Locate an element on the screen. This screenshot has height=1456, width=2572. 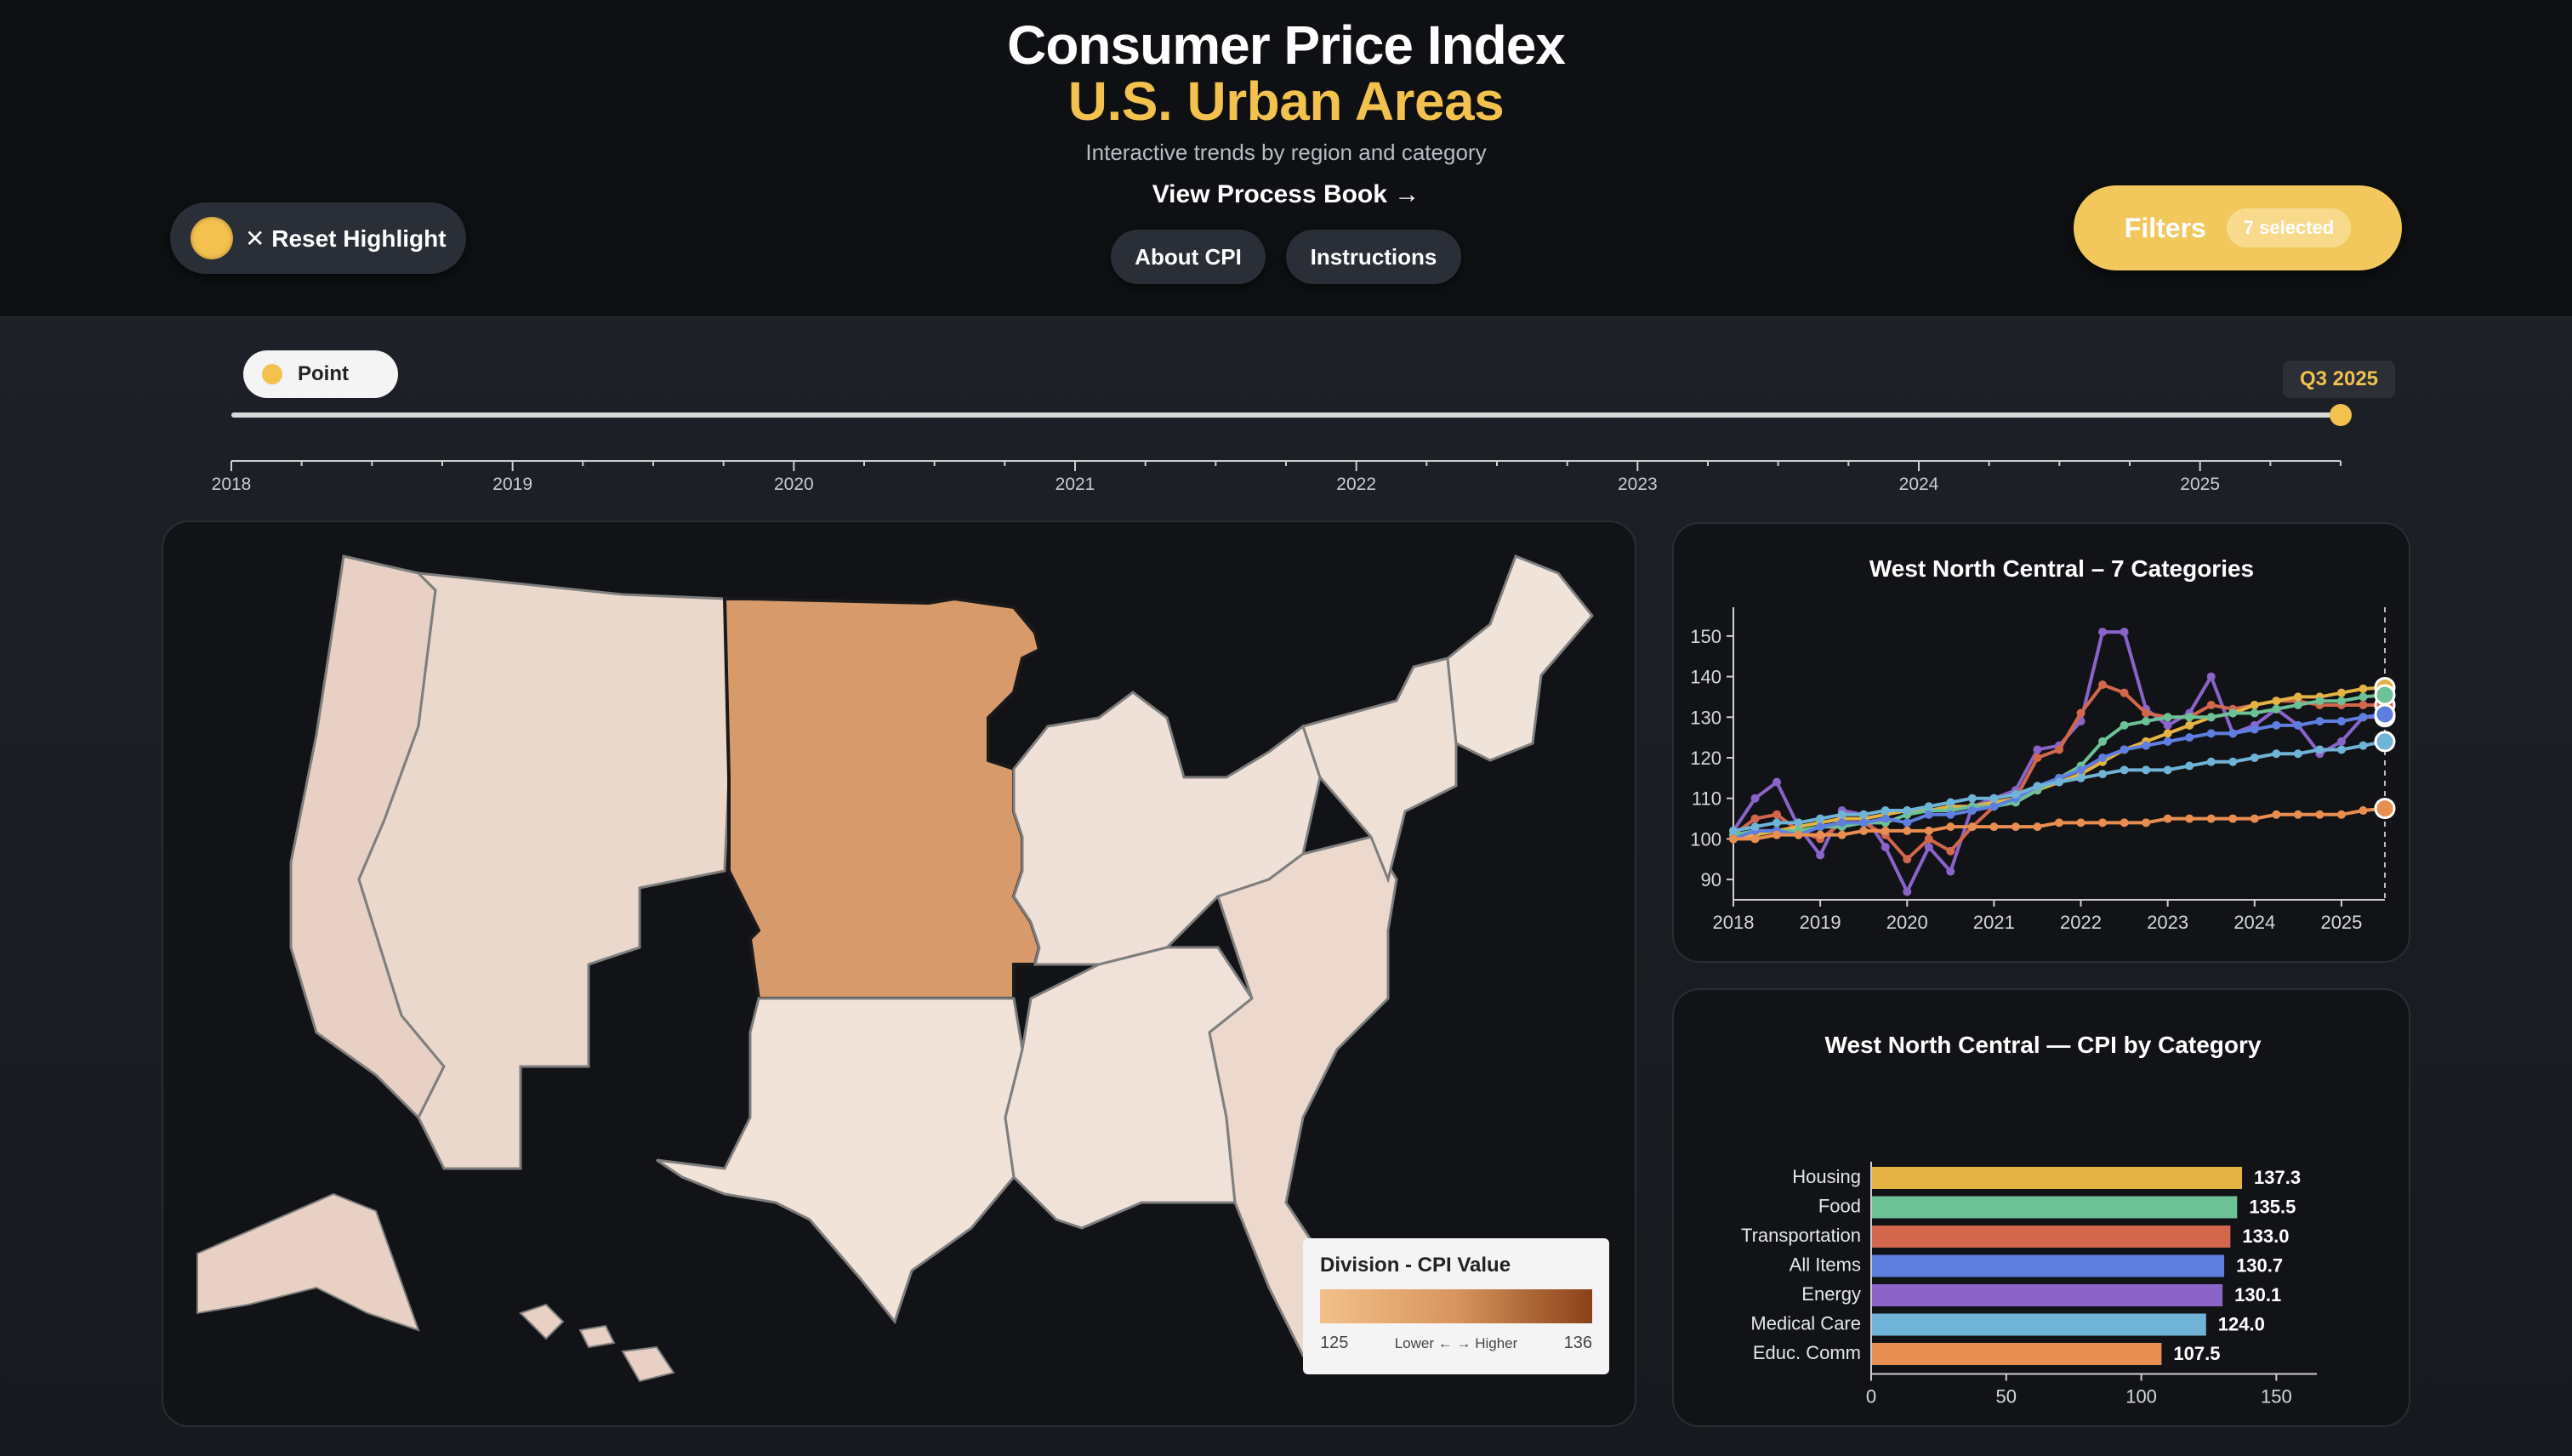
region-new-england is located at coordinates (1520, 658).